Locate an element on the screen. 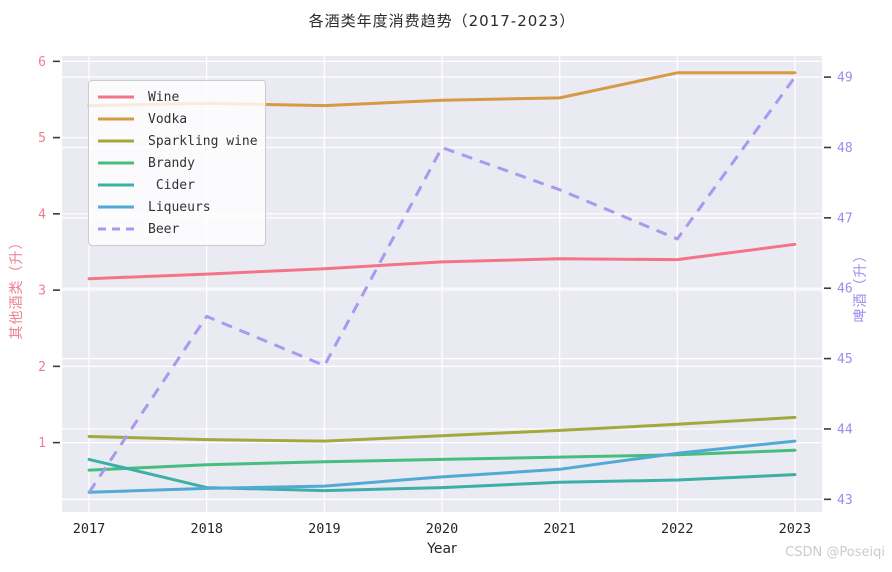  right-tick-label: 44 is located at coordinates (845, 429).